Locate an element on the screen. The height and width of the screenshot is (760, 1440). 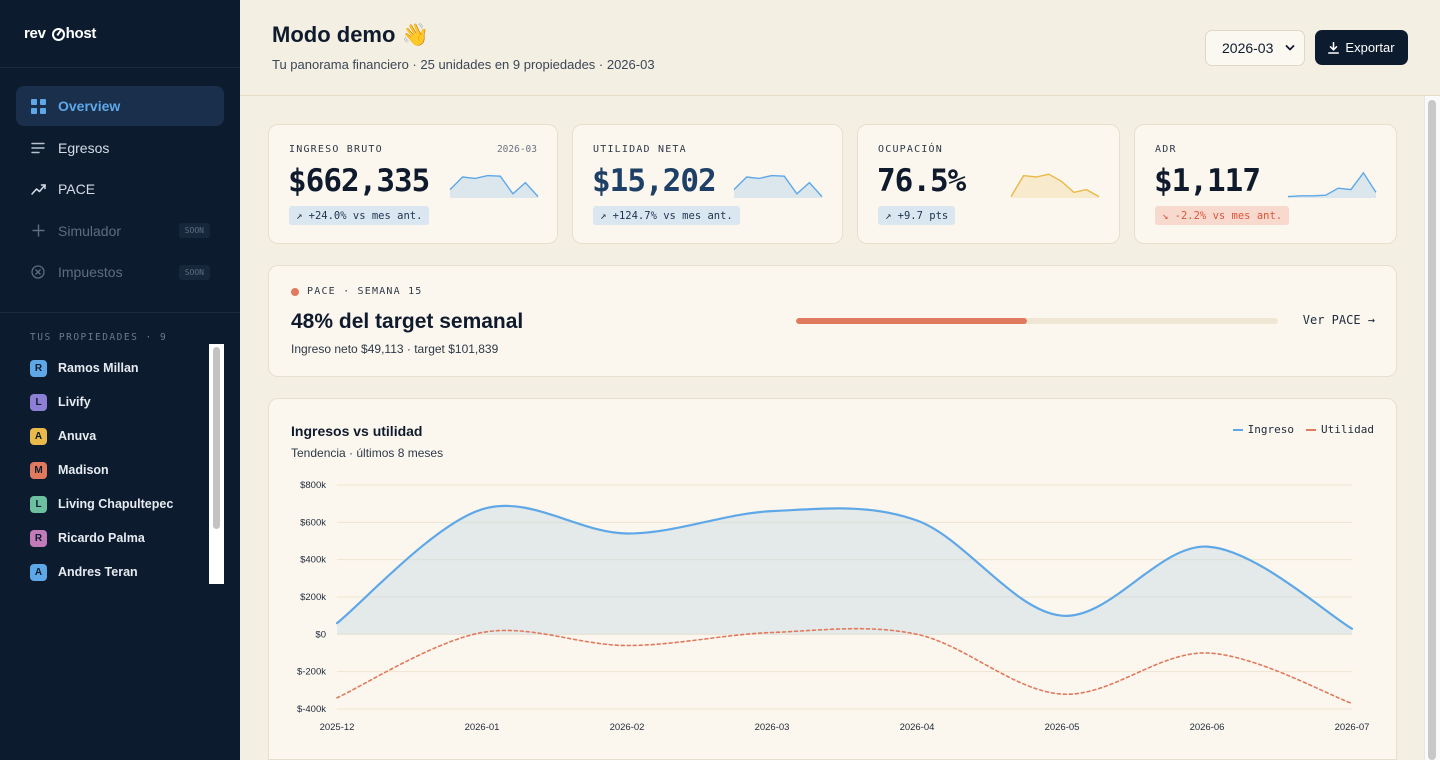
soon-badge: SOON is located at coordinates (194, 230).